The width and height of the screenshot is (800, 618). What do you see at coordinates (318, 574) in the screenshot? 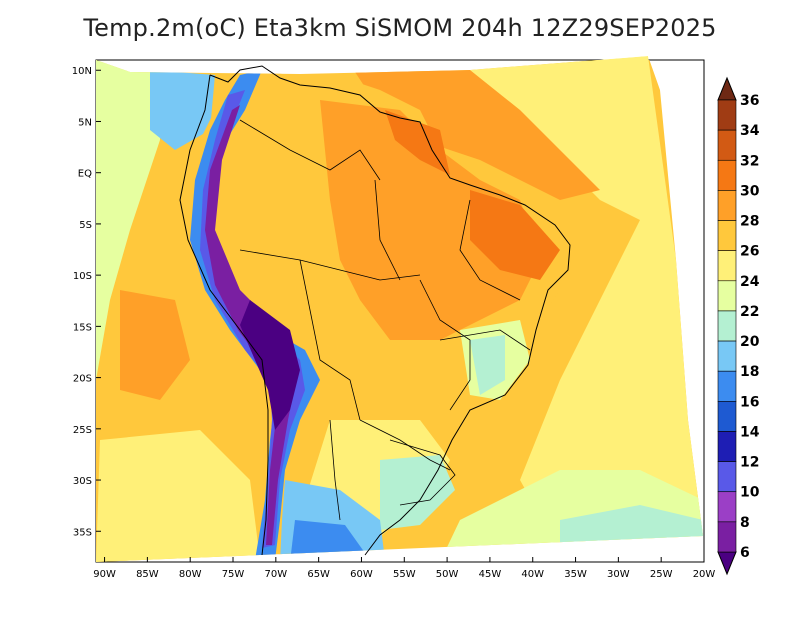
I see `lon-tick-label: 65W` at bounding box center [318, 574].